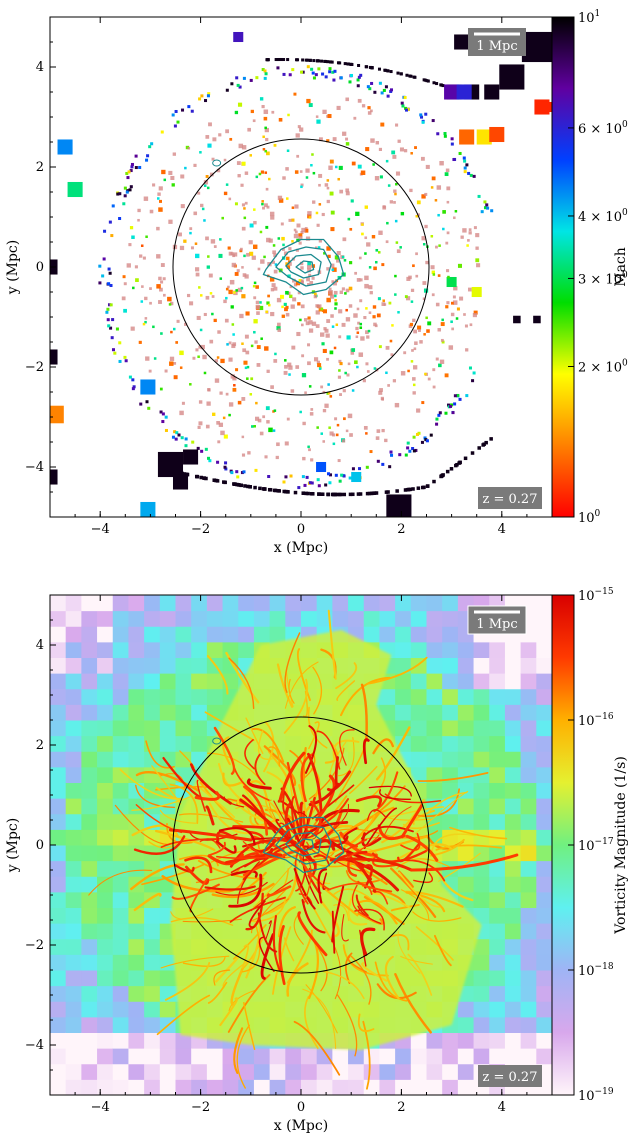 The height and width of the screenshot is (1139, 637). I want to click on colorbar-tick-label: 10−16, so click(596, 720).